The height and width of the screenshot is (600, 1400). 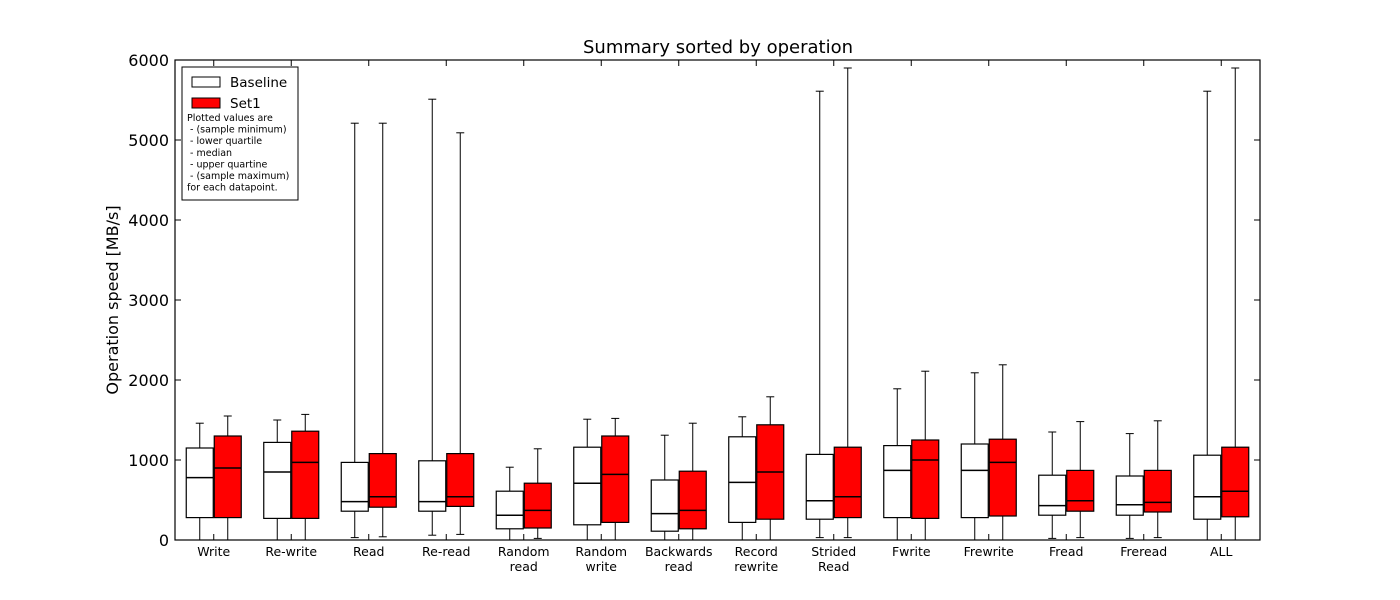 I want to click on y-tick-label: 1000, so click(x=148, y=460).